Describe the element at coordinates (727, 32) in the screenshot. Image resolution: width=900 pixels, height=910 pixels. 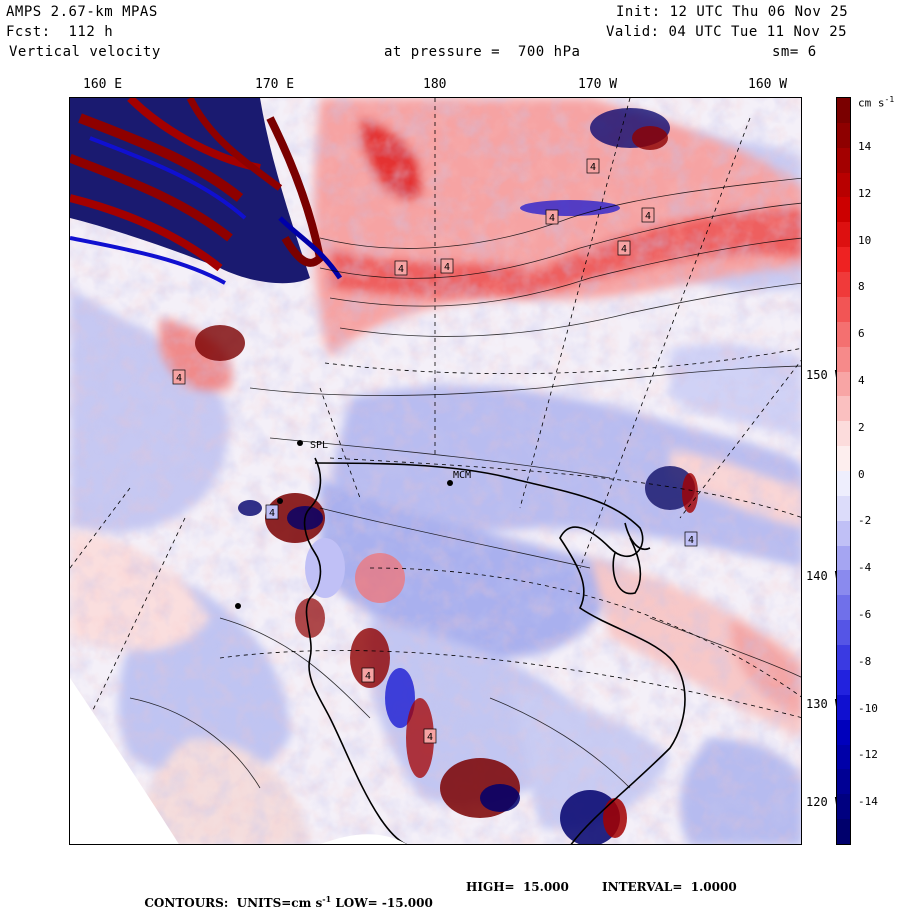
I see `valid-time: Valid: 04 UTC Tue 11 Nov 25` at that location.